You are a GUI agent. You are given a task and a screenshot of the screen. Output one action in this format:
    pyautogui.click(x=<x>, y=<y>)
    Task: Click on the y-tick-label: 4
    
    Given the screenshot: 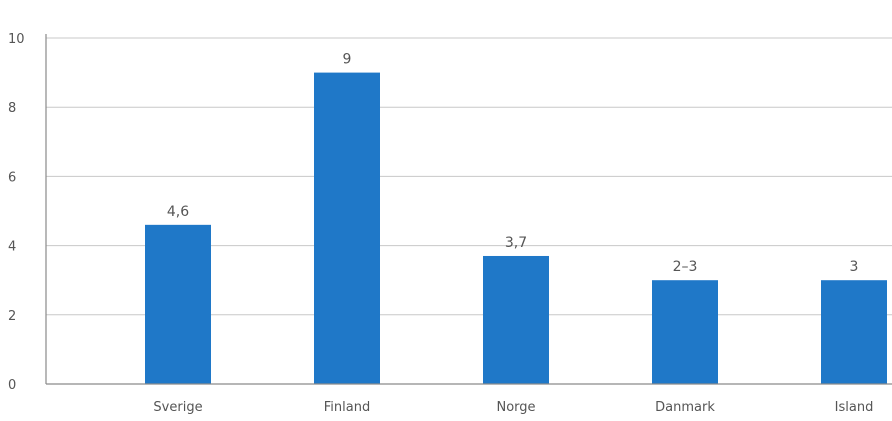 What is the action you would take?
    pyautogui.click(x=12, y=247)
    